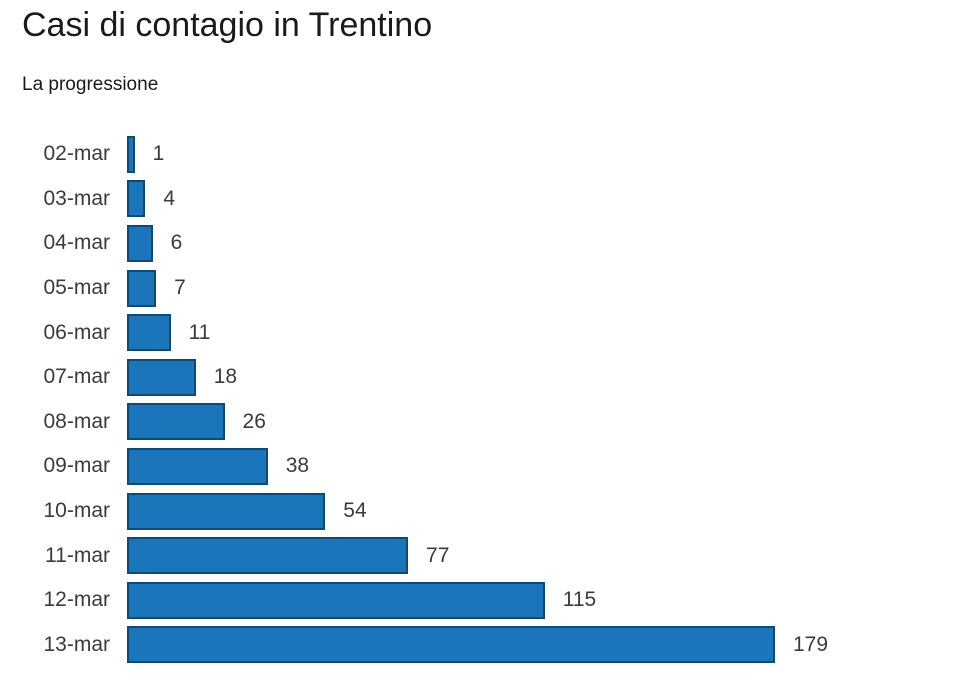 This screenshot has height=696, width=960. I want to click on value-label: 7, so click(180, 288).